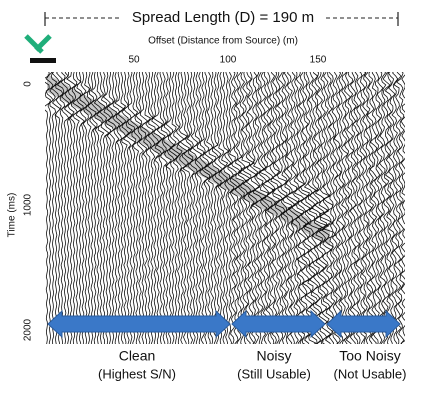 The image size is (421, 404). Describe the element at coordinates (137, 356) in the screenshot. I see `zone-label: Clean` at that location.